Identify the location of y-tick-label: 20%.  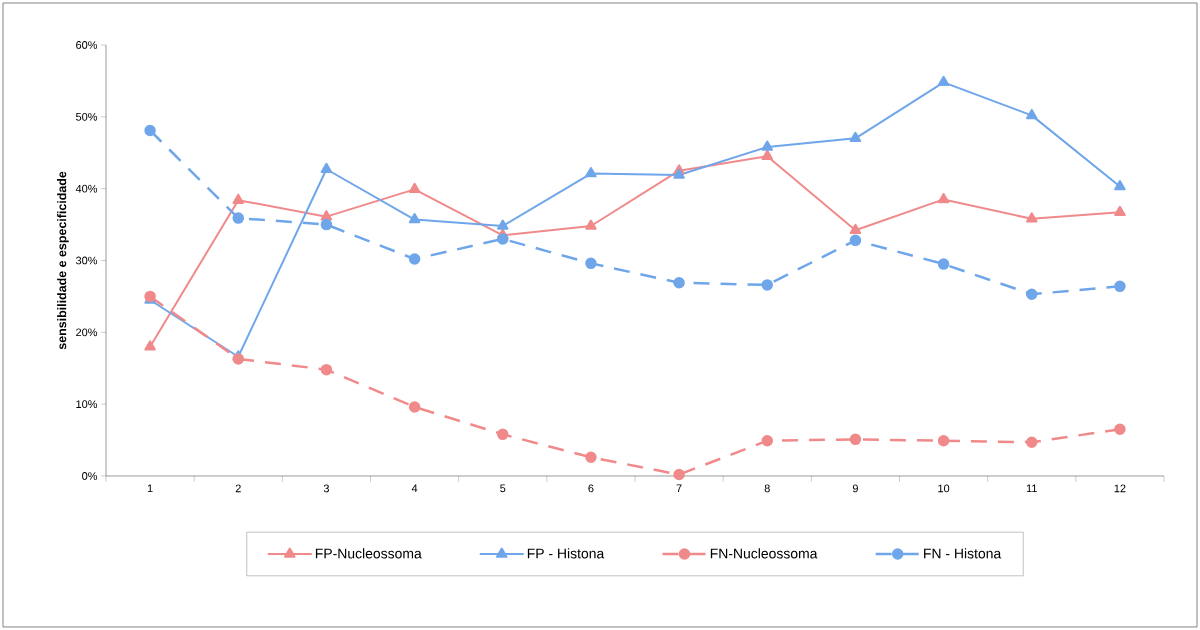
(87, 332).